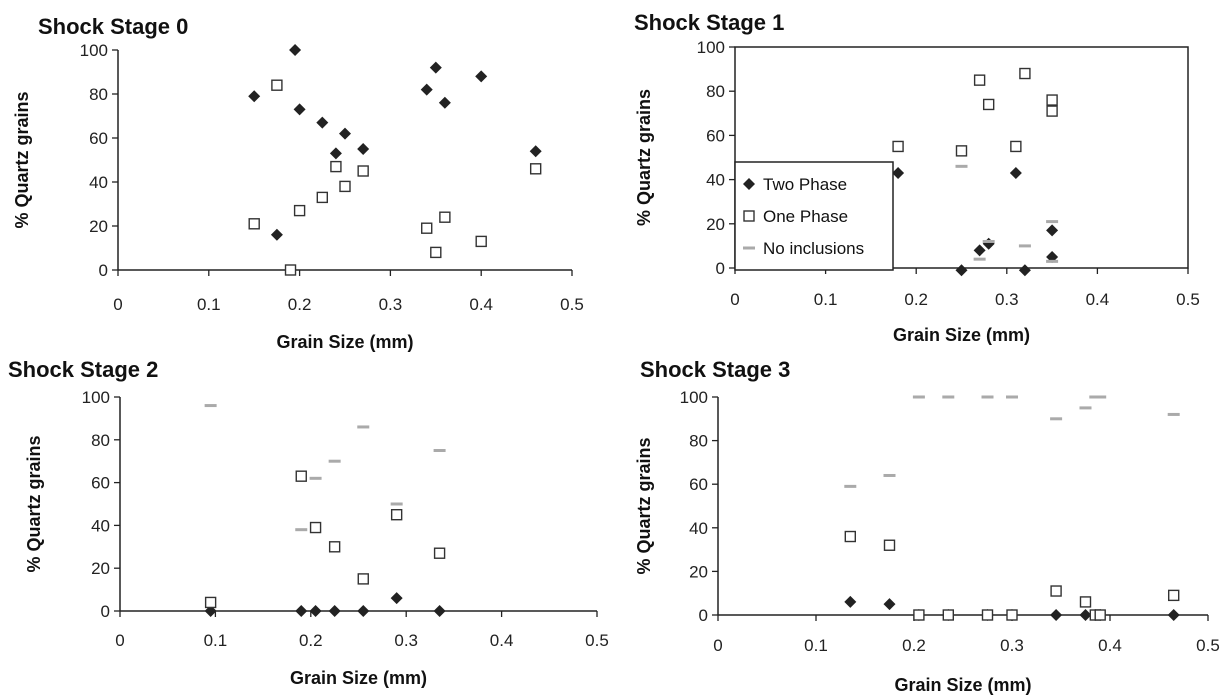 This screenshot has height=698, width=1230. I want to click on chart-title: Shock Stage 0, so click(113, 26).